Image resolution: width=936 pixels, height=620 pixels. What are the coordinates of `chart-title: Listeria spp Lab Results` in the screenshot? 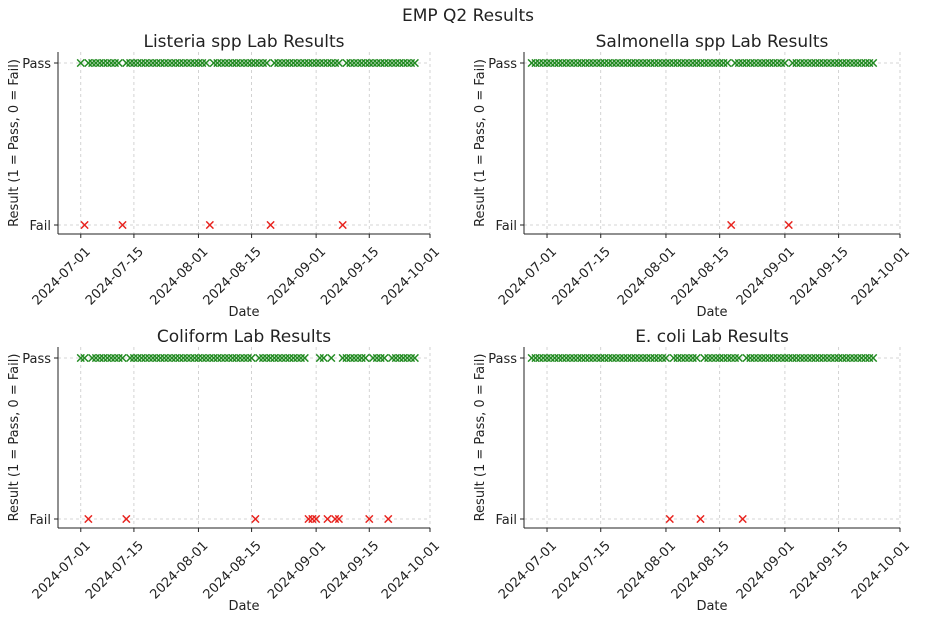 It's located at (243, 42).